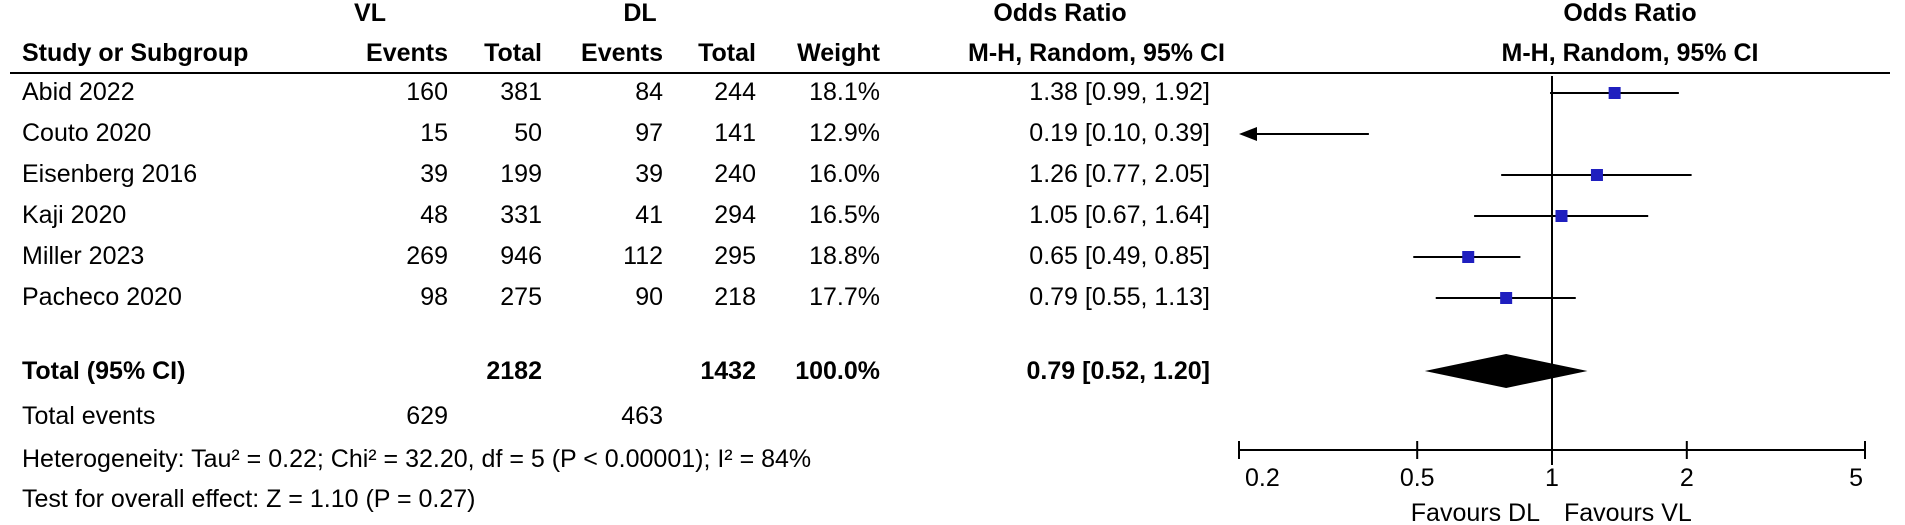 Image resolution: width=1905 pixels, height=525 pixels. What do you see at coordinates (844, 256) in the screenshot?
I see `weight: 18.8%` at bounding box center [844, 256].